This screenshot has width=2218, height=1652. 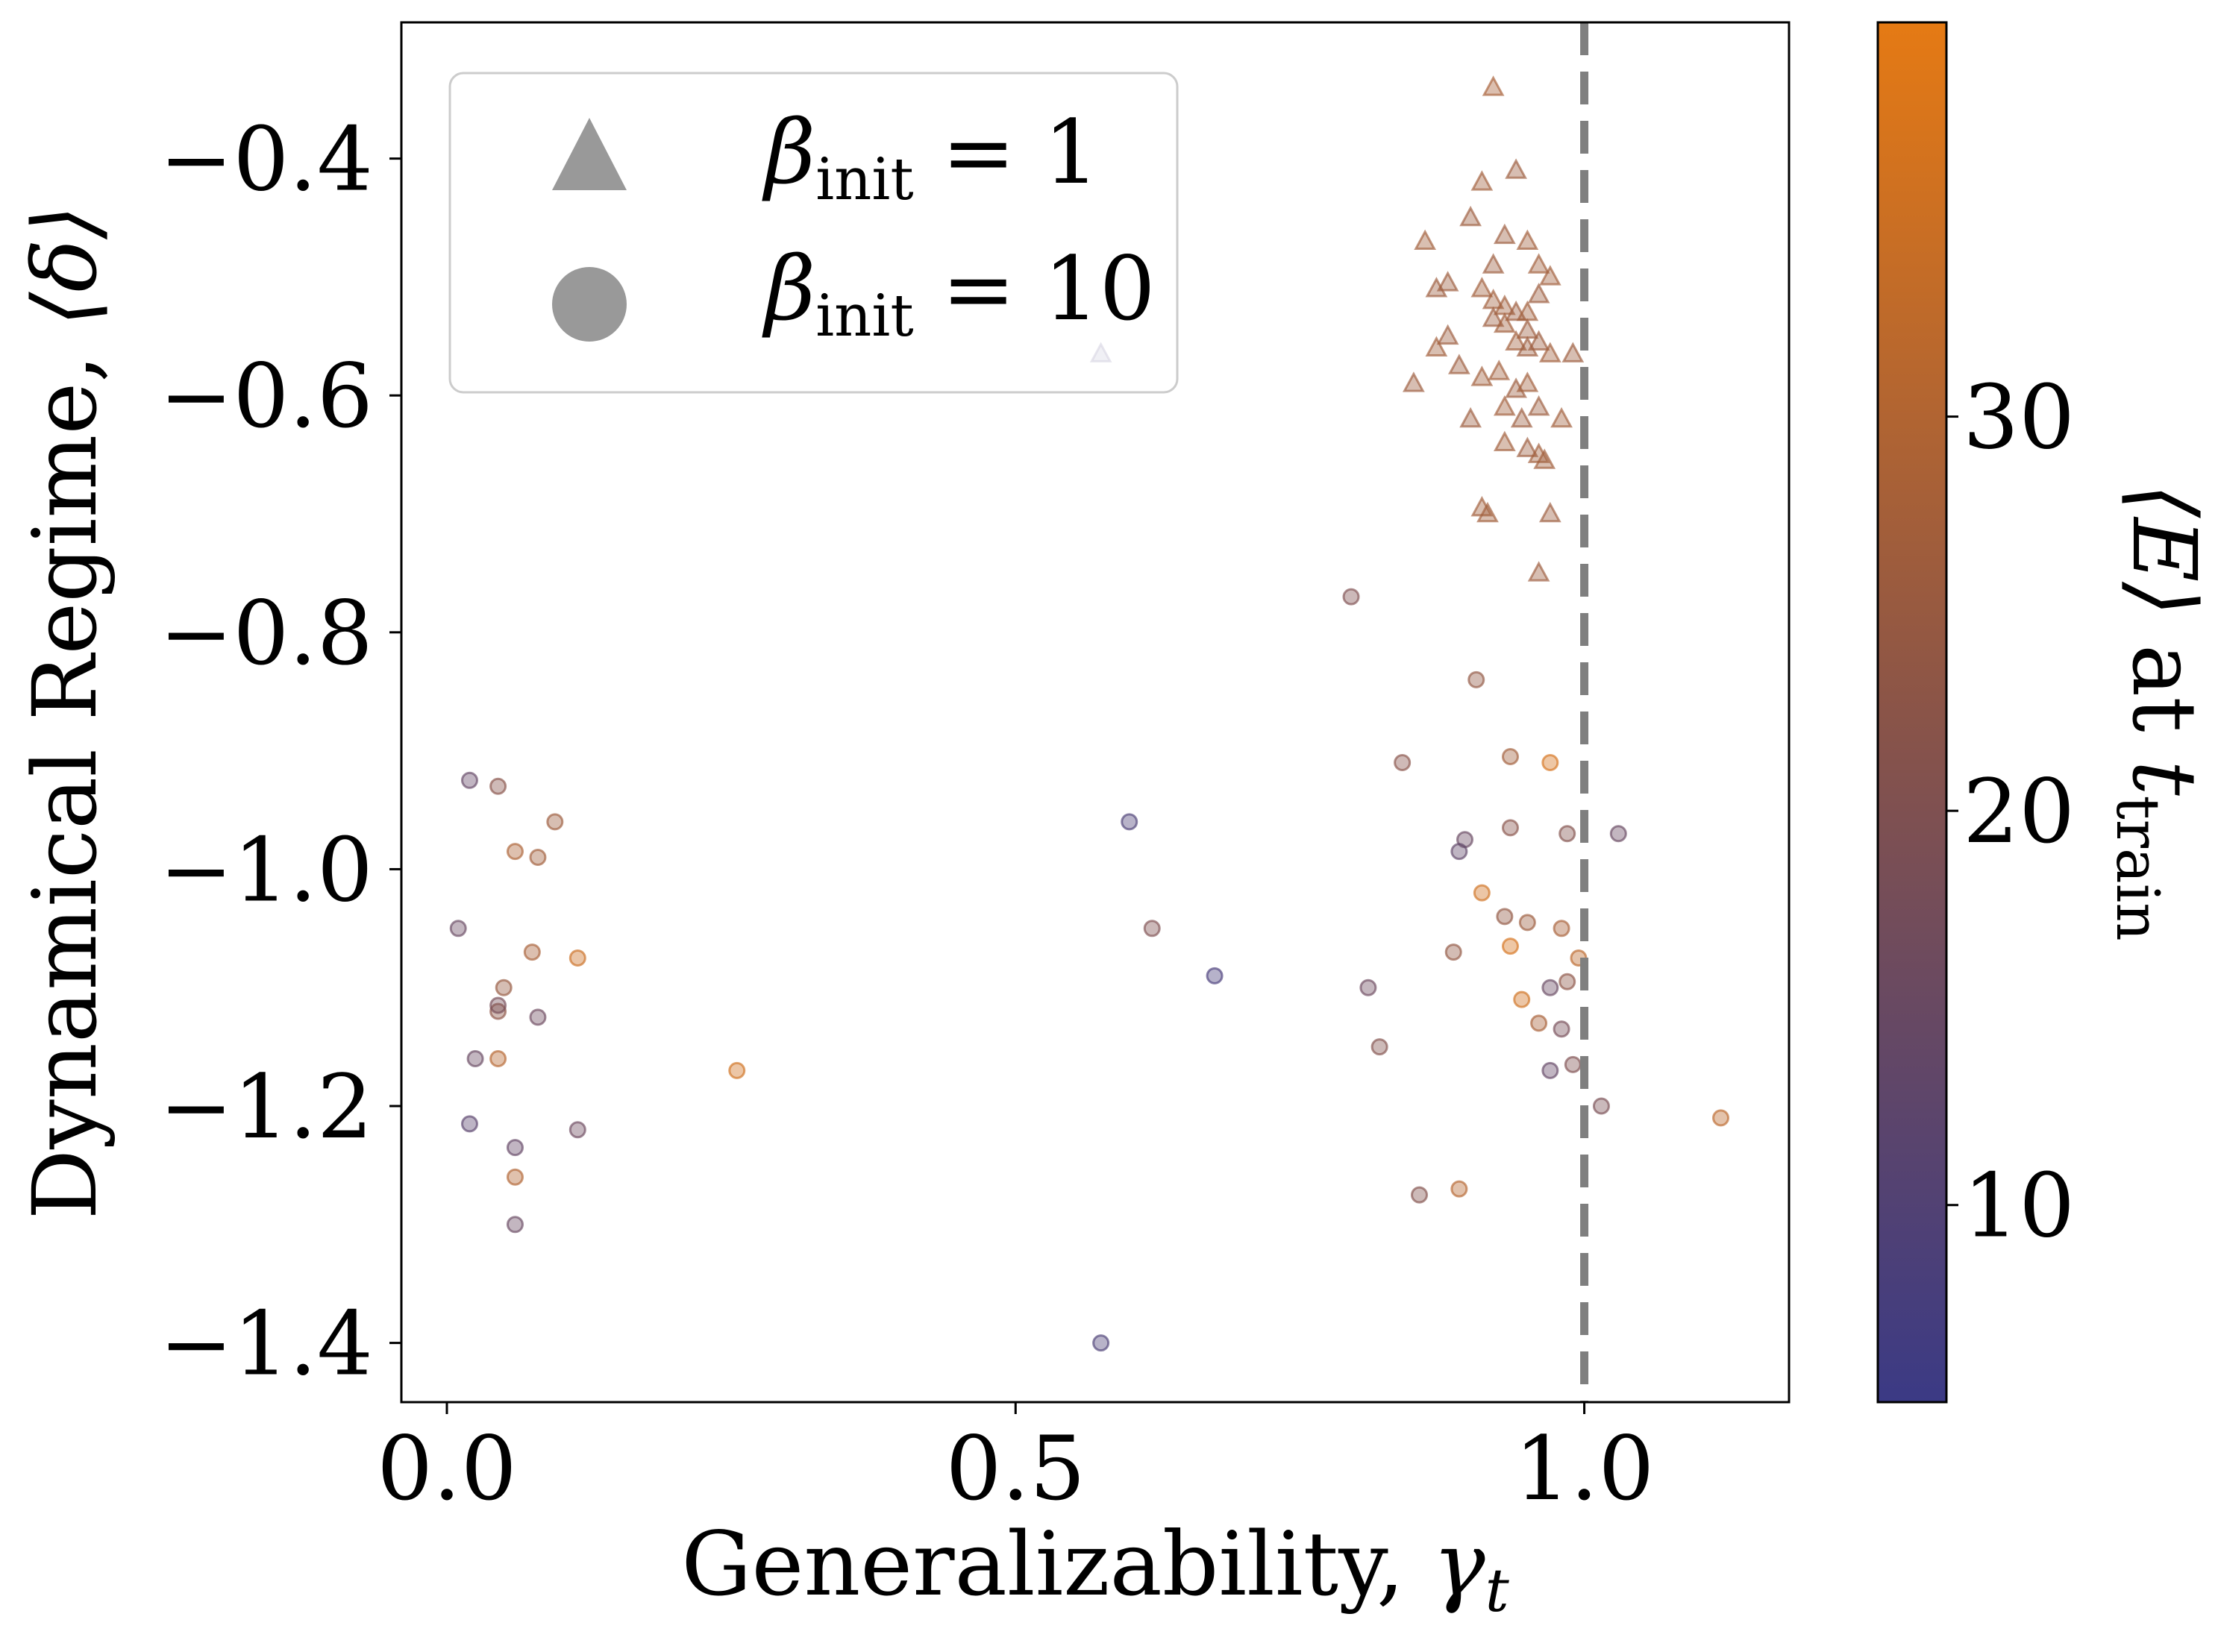 I want to click on legend-label-beta1: βinit = 1, so click(x=931, y=157).